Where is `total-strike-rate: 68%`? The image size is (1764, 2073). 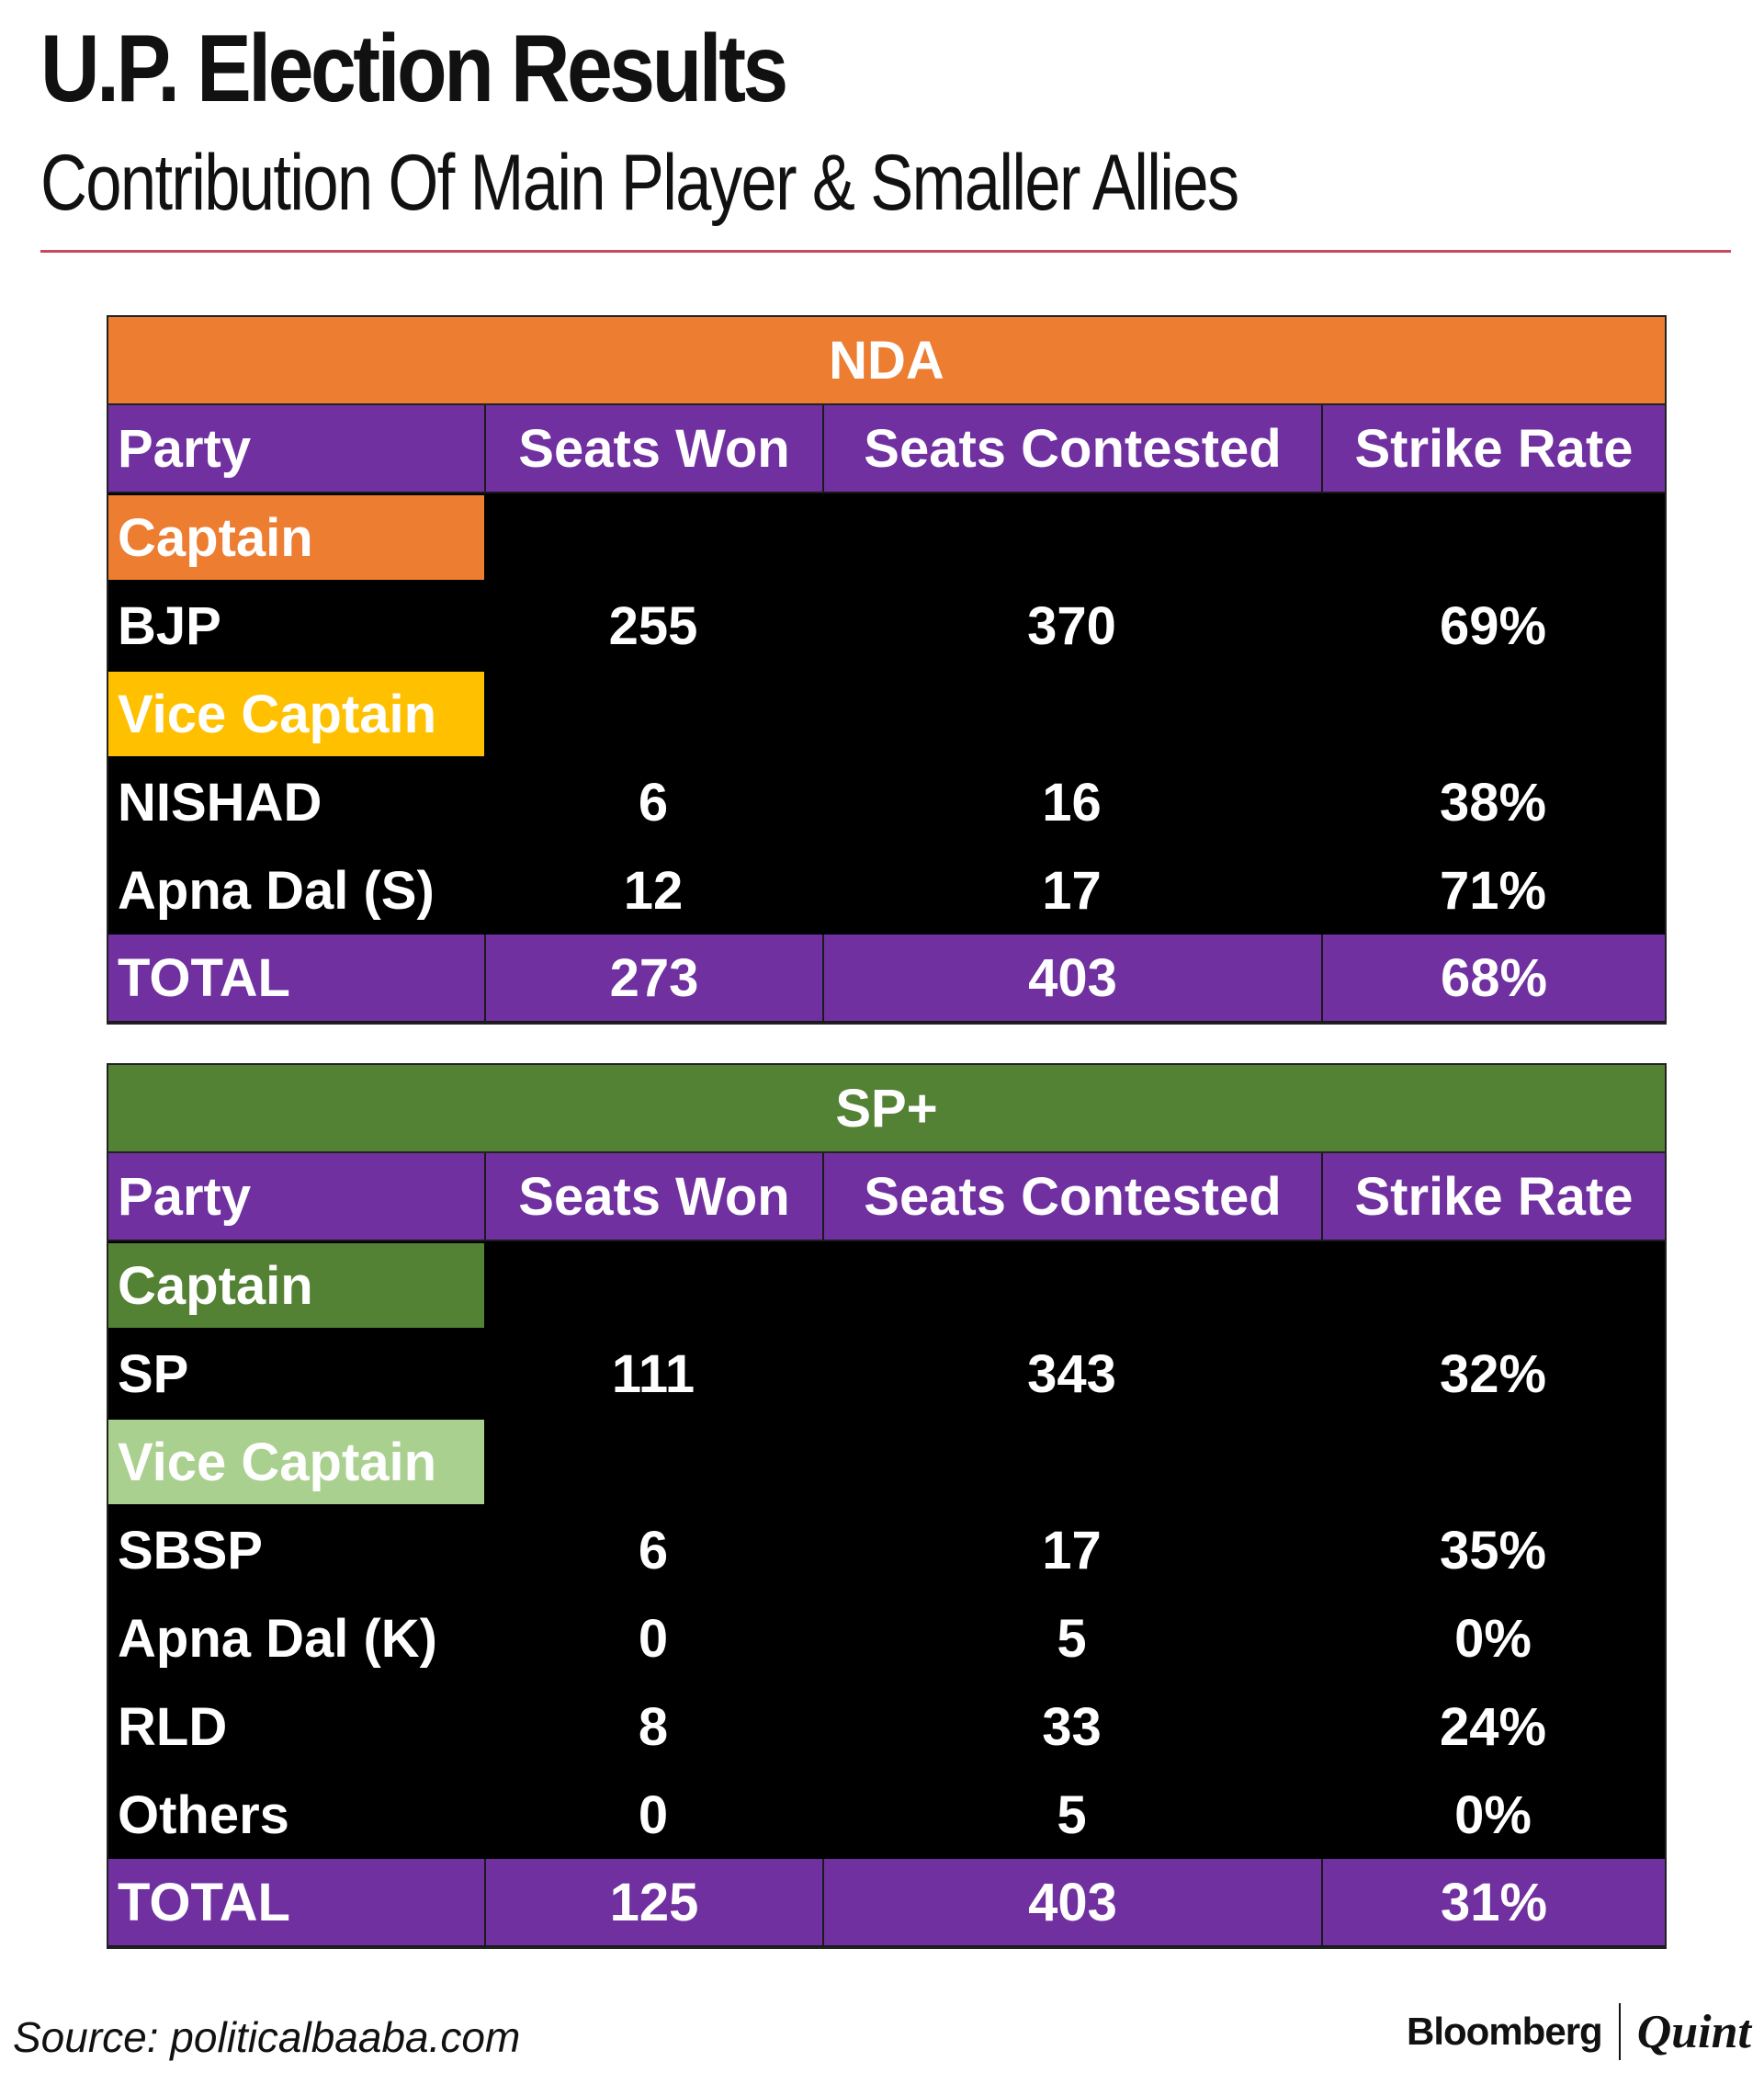 total-strike-rate: 68% is located at coordinates (1493, 979).